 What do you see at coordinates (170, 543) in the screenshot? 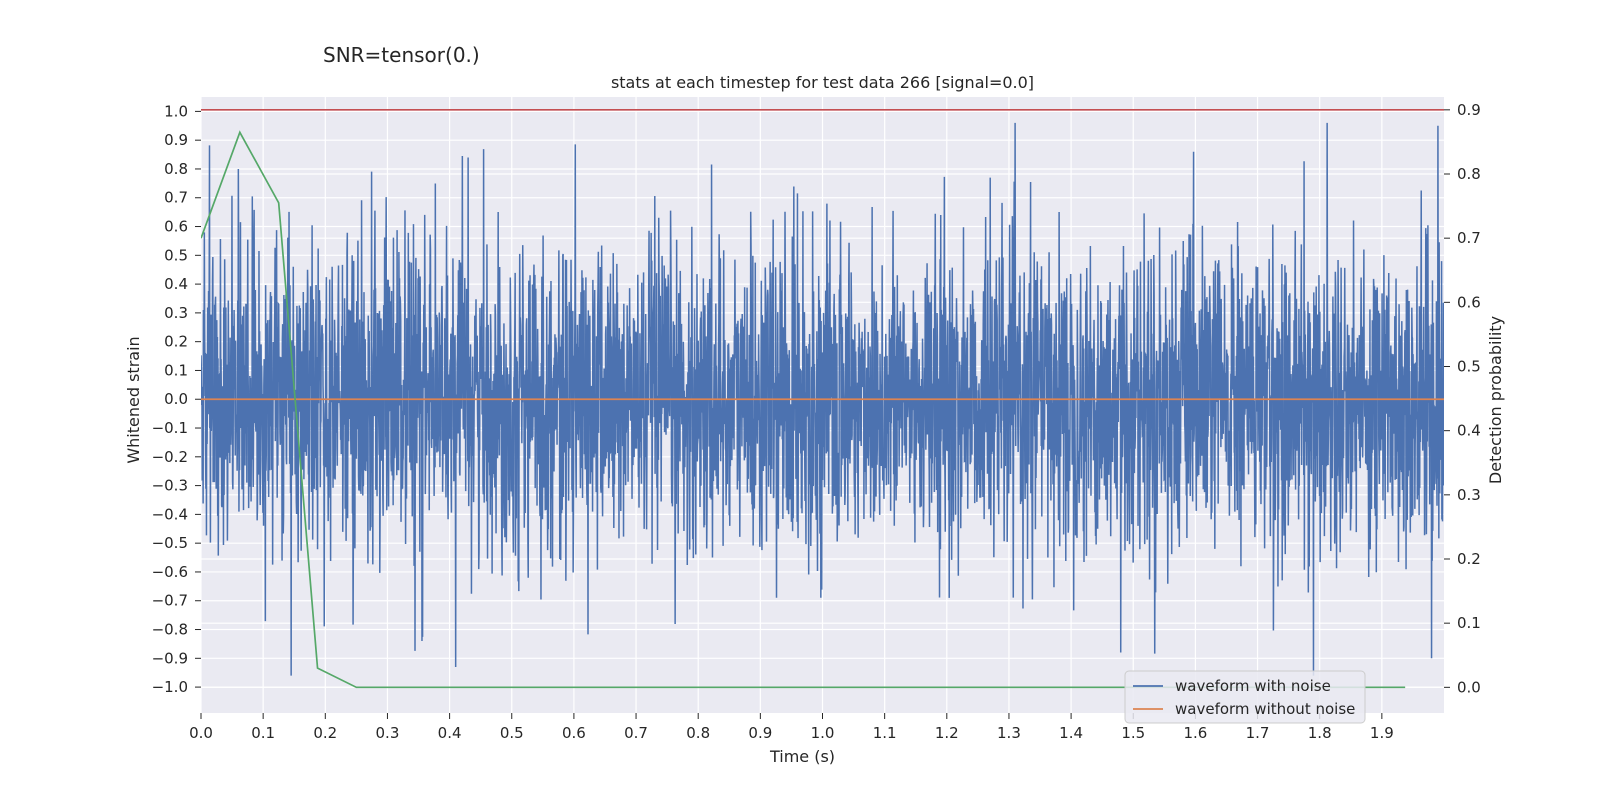
I see `y-left-tick-label: −0.5` at bounding box center [170, 543].